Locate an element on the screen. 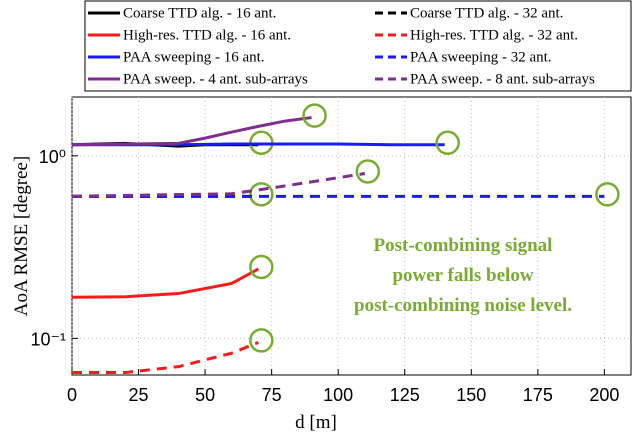  y-tick-label: 10⁻¹ is located at coordinates (48, 339).